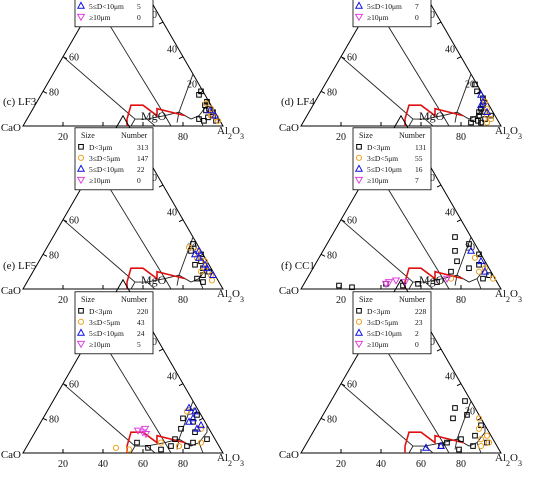 This screenshot has width=550, height=500. Describe the element at coordinates (143, 311) in the screenshot. I see `legend-entry-count: 220` at that location.